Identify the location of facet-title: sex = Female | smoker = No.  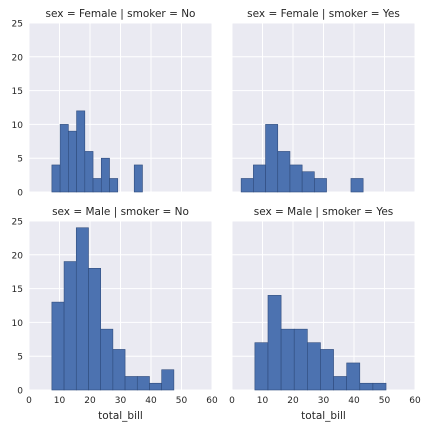
(121, 14).